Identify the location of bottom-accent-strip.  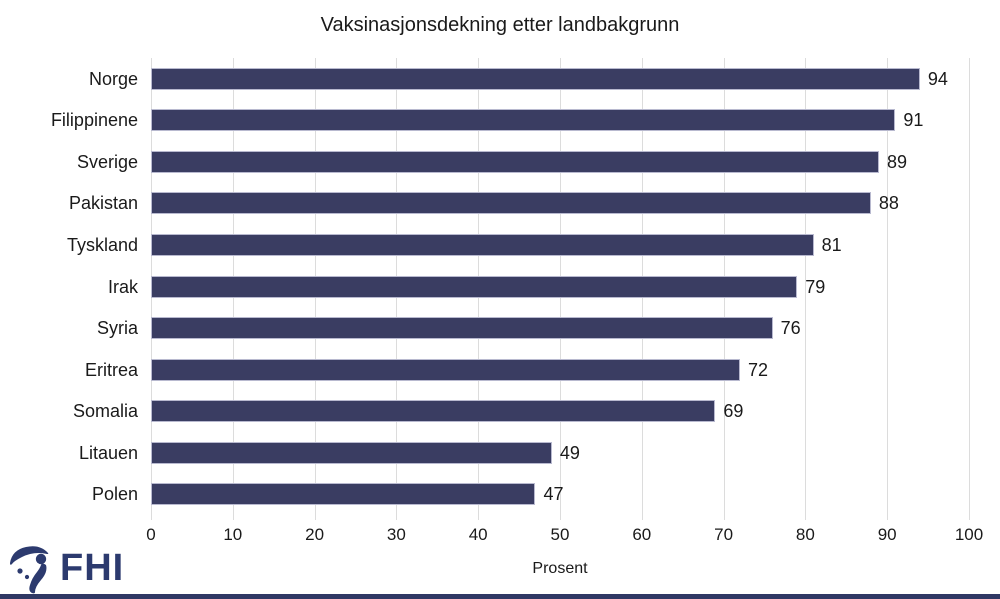
(500, 596).